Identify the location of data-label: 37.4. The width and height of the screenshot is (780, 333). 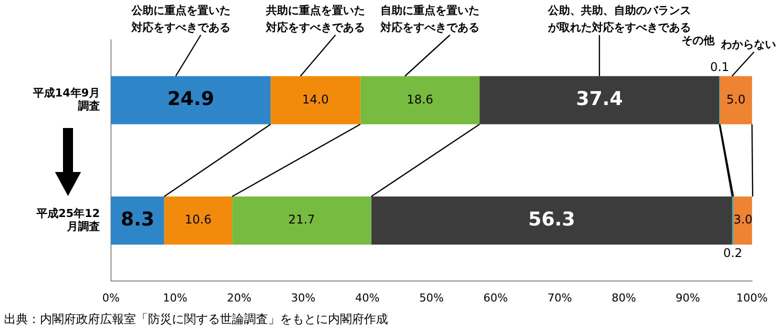
(599, 99).